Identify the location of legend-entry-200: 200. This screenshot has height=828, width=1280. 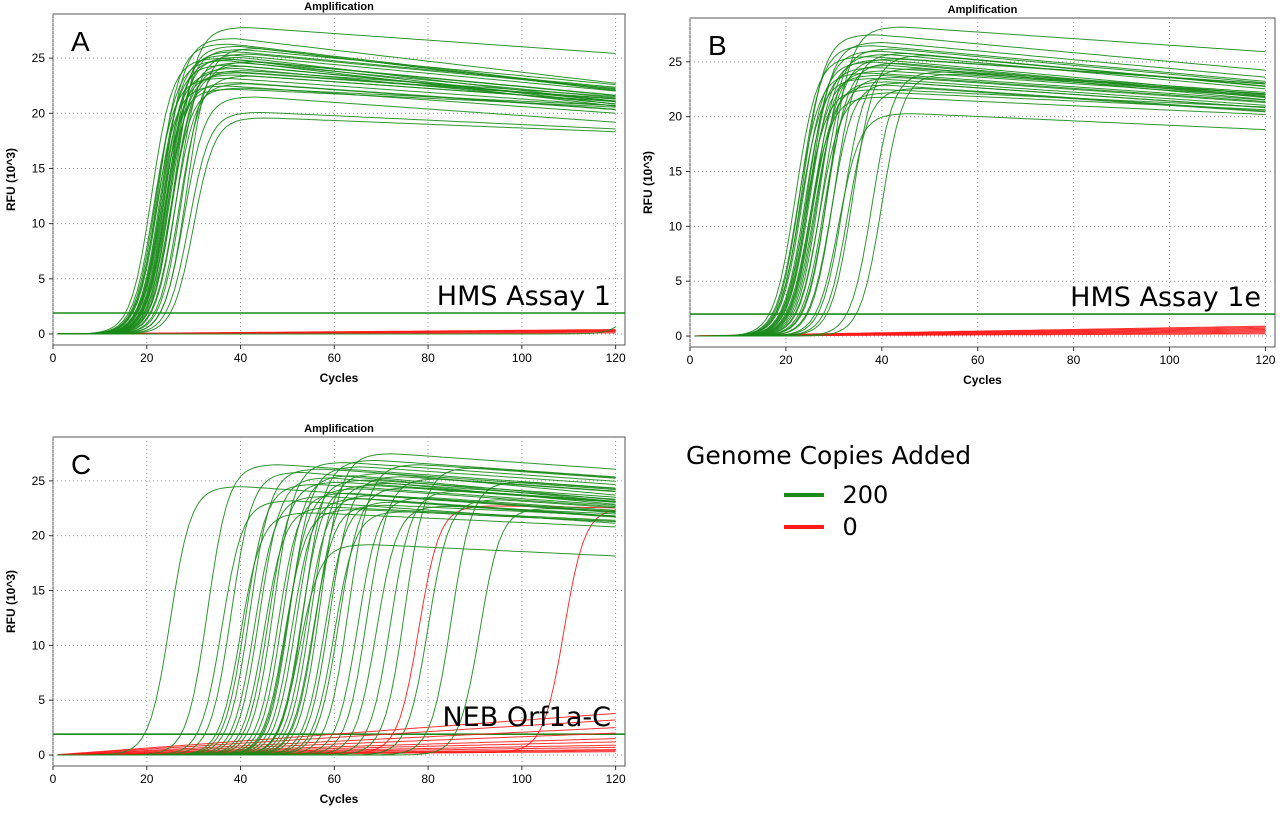
(836, 495).